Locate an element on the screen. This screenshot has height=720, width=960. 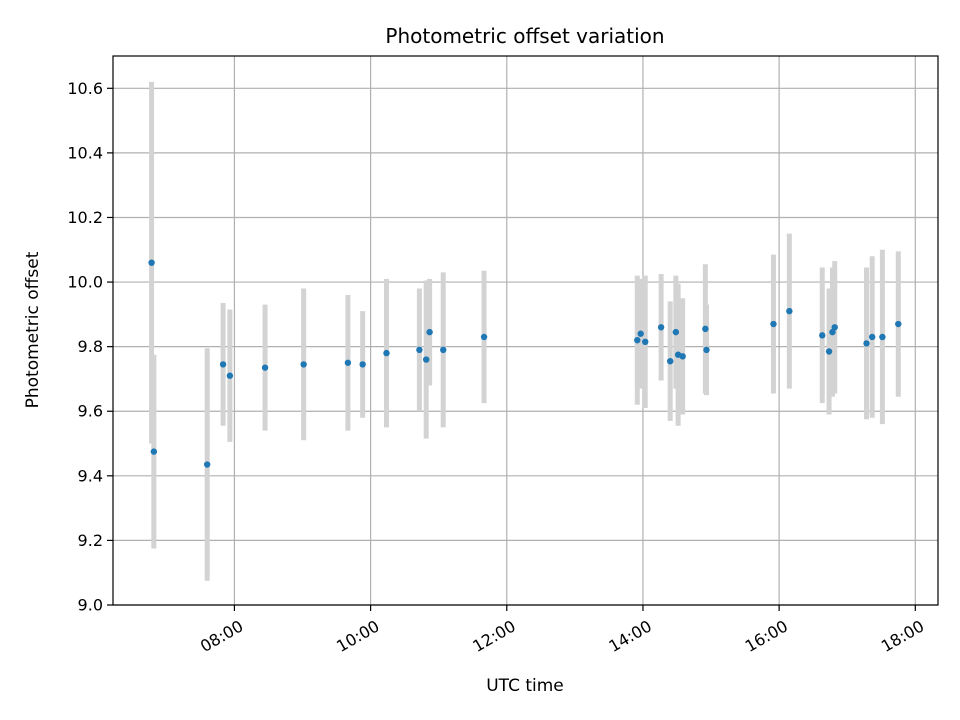
y-tick-label: 9.6 is located at coordinates (90, 411).